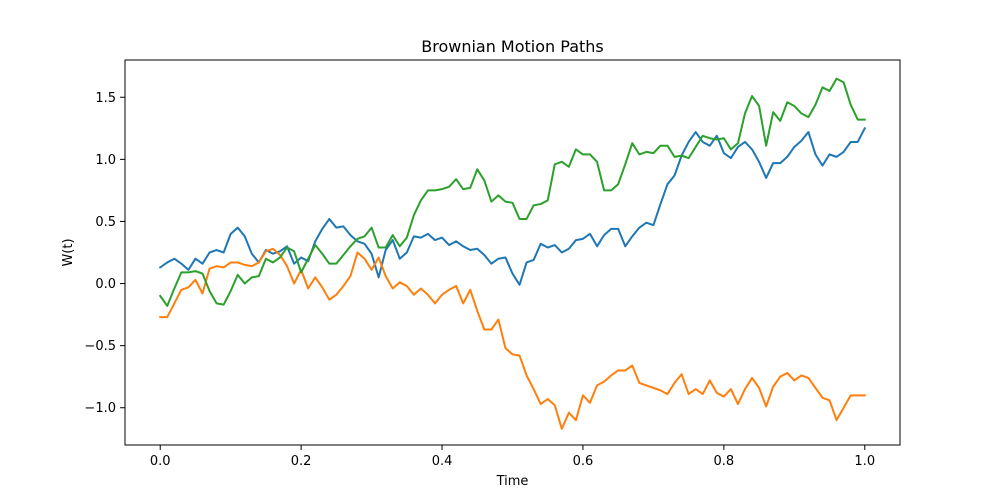  I want to click on x-axis-ticks: 0.0 0.2 0.4 0.6 0.8 1.0, so click(512, 457).